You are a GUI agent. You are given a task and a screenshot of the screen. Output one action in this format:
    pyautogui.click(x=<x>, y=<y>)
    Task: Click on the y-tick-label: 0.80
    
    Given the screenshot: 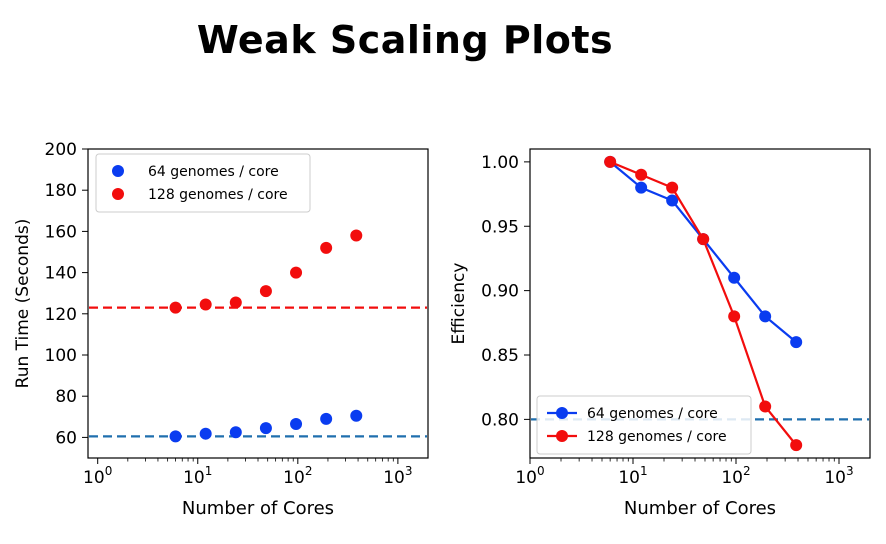 What is the action you would take?
    pyautogui.click(x=500, y=420)
    